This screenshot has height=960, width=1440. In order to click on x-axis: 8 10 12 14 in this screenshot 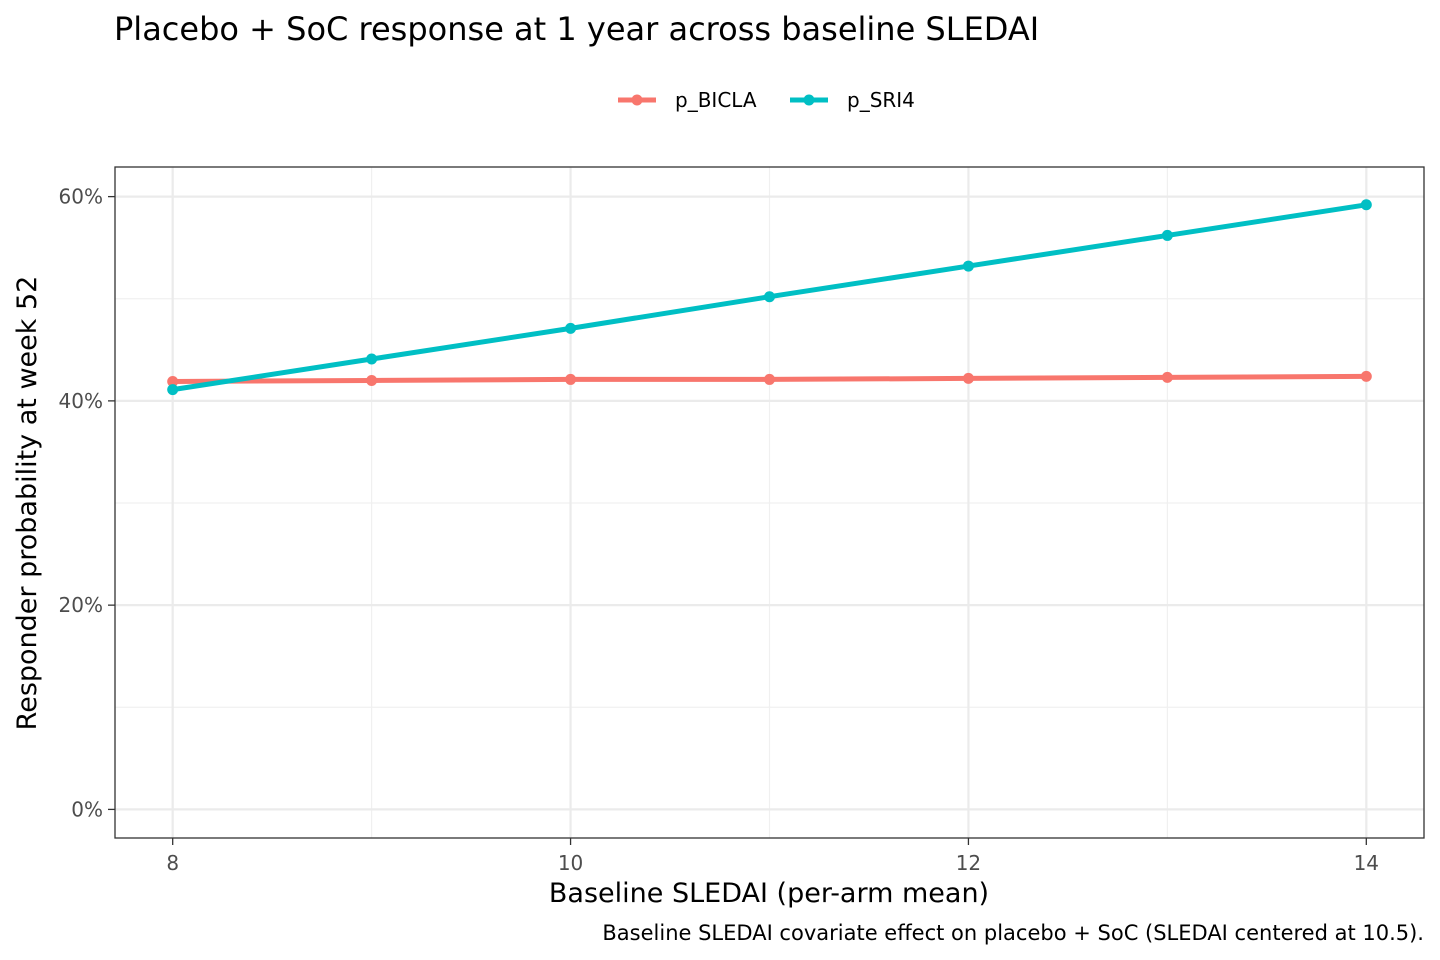, I will do `click(772, 856)`.